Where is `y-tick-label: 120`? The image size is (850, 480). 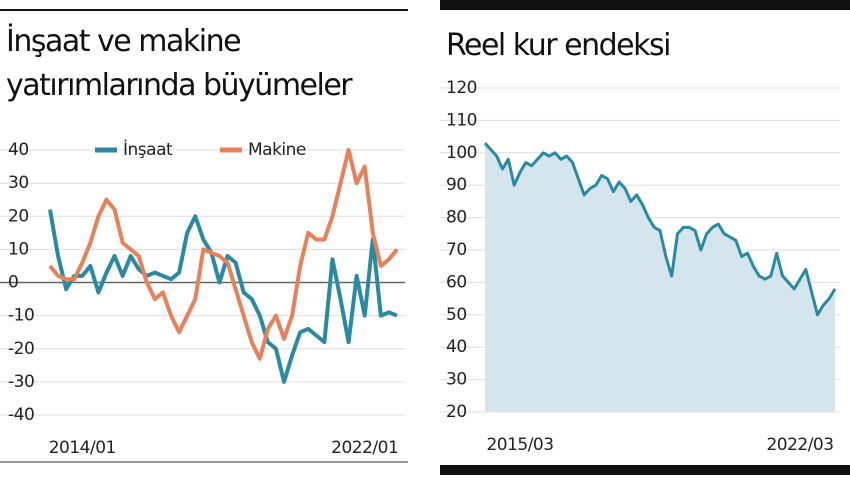 y-tick-label: 120 is located at coordinates (461, 88).